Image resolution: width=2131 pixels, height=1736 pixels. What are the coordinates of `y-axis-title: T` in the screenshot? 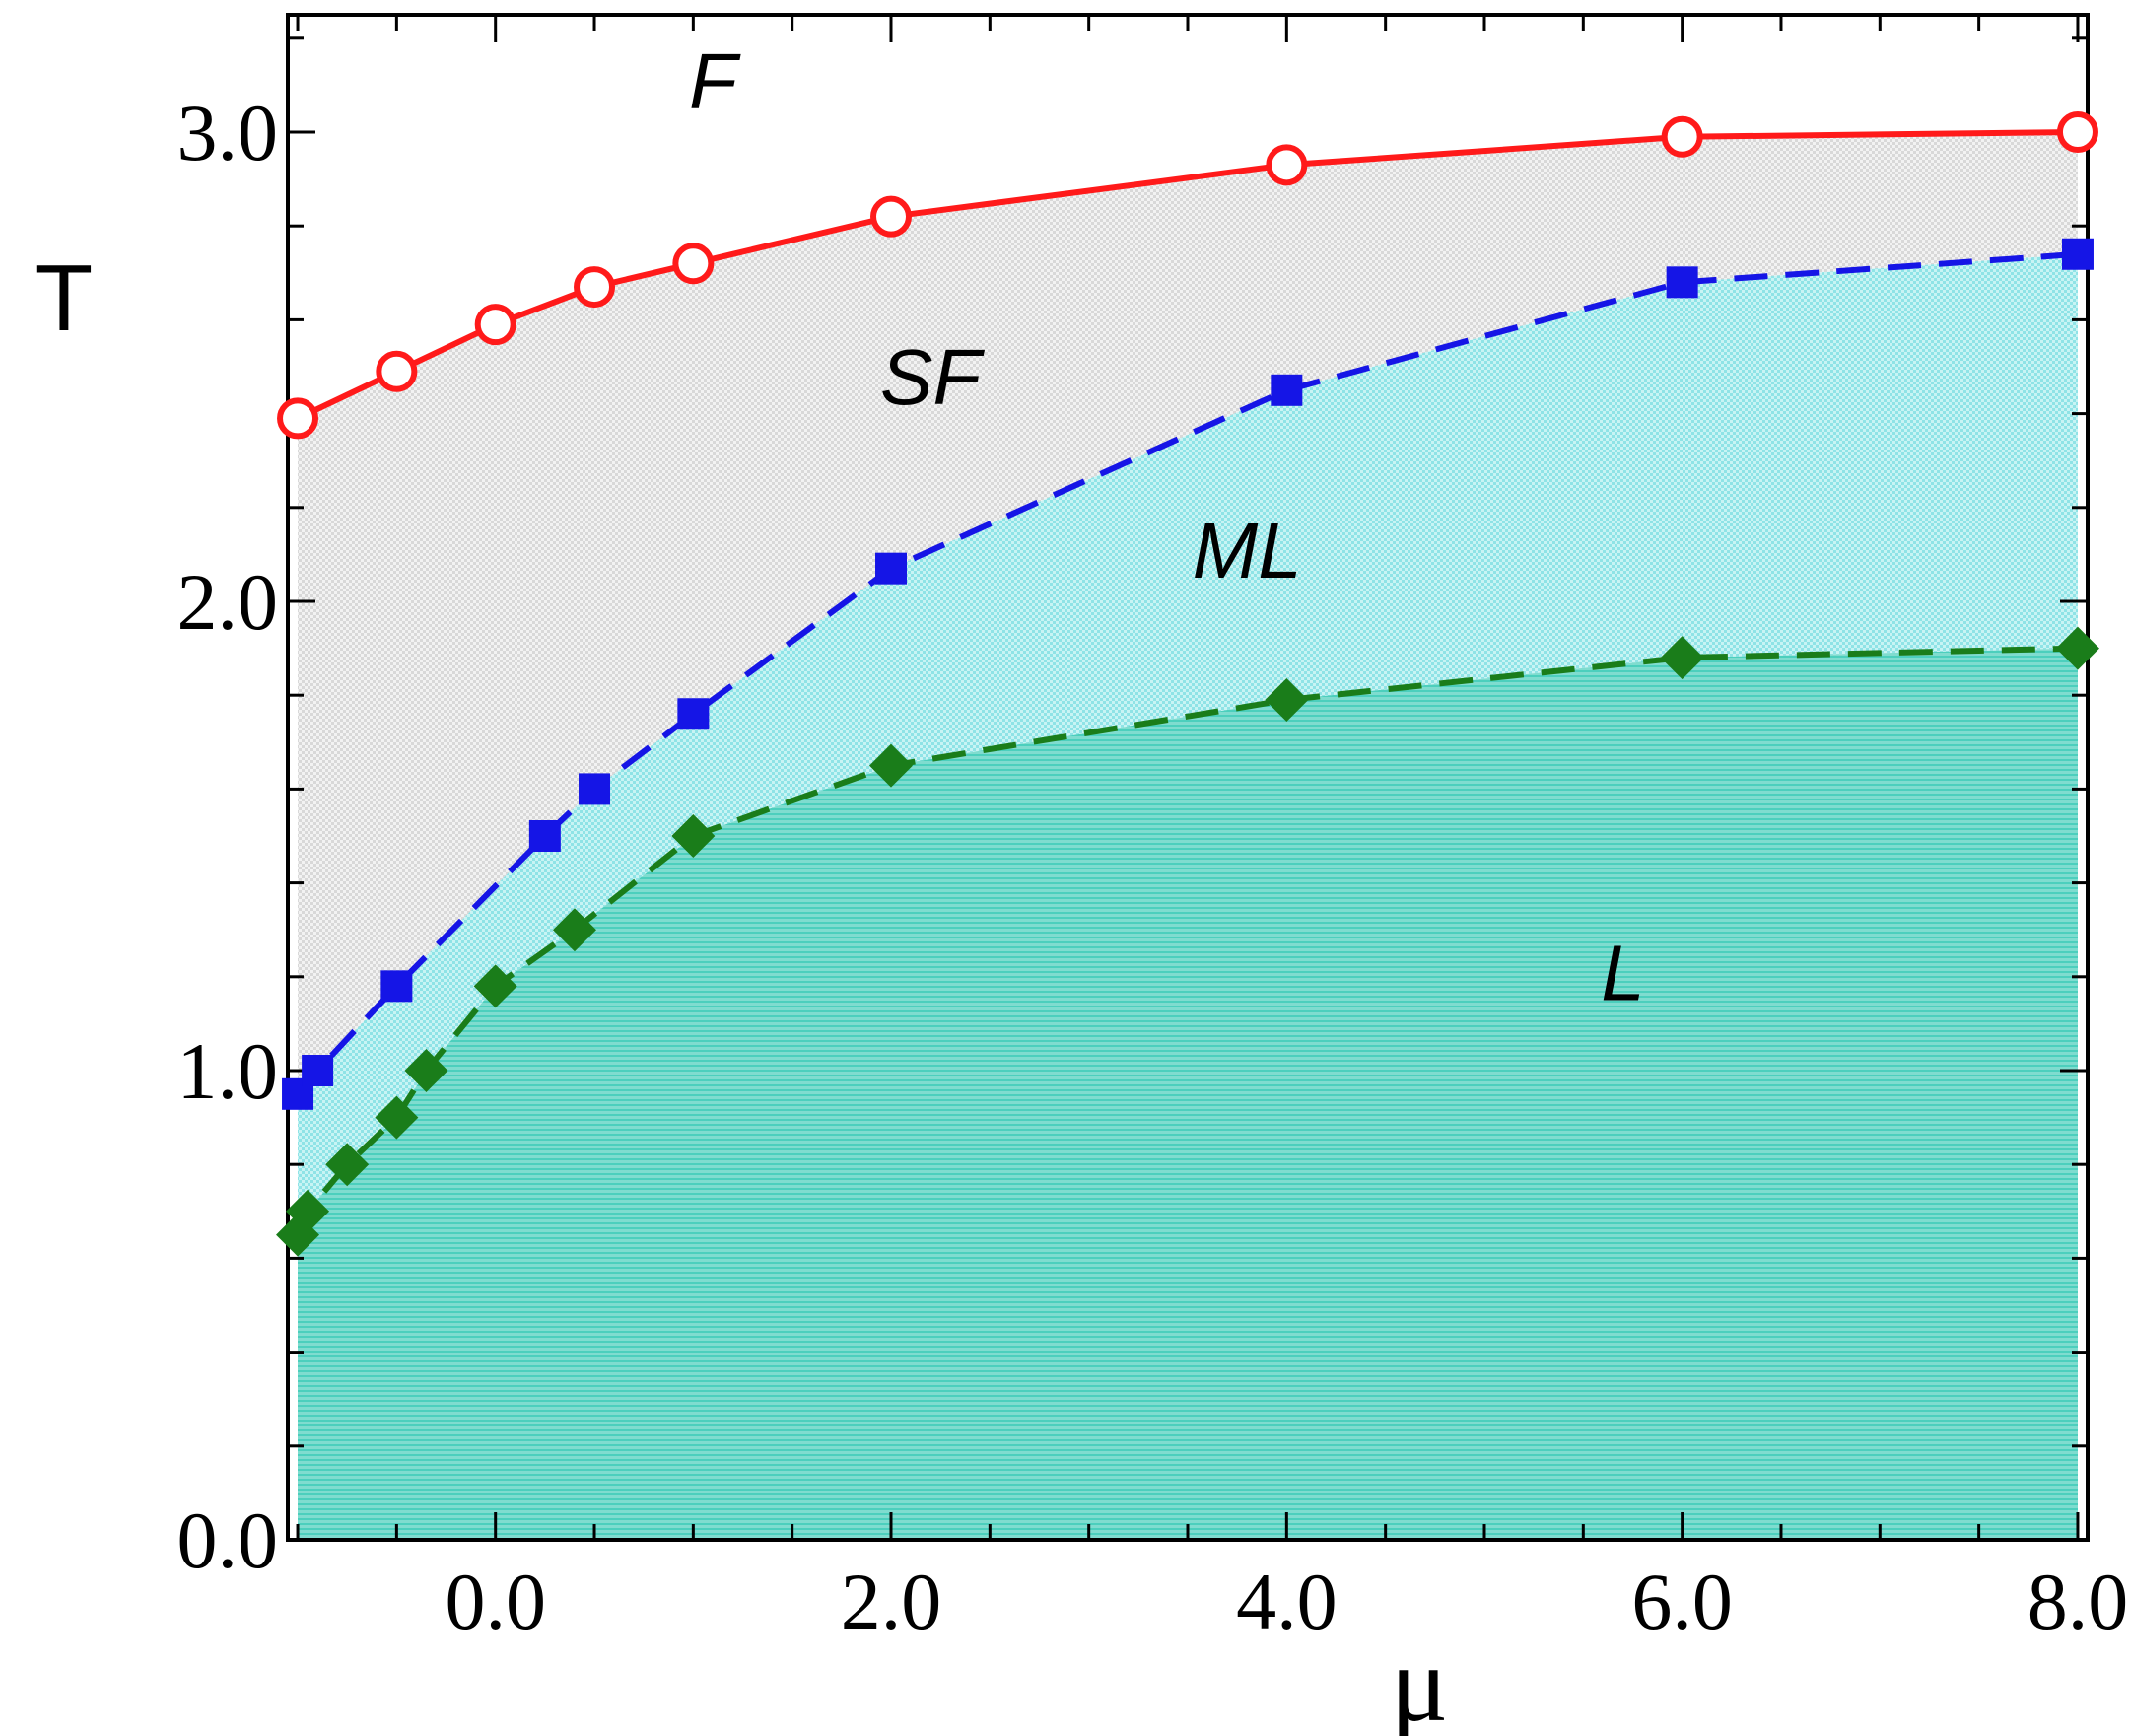 It's located at (65, 298).